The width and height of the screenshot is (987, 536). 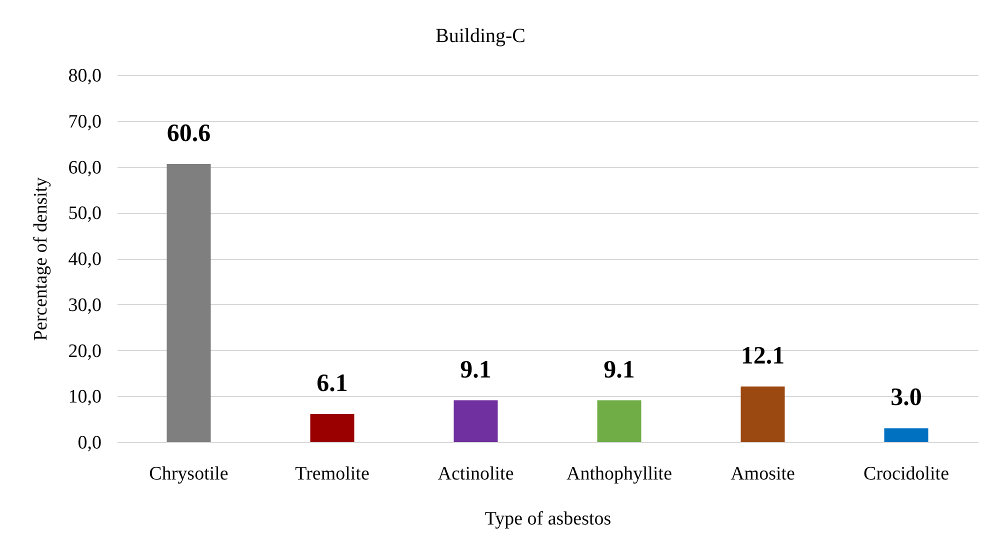 What do you see at coordinates (476, 474) in the screenshot?
I see `x-tick-label: Actinolite` at bounding box center [476, 474].